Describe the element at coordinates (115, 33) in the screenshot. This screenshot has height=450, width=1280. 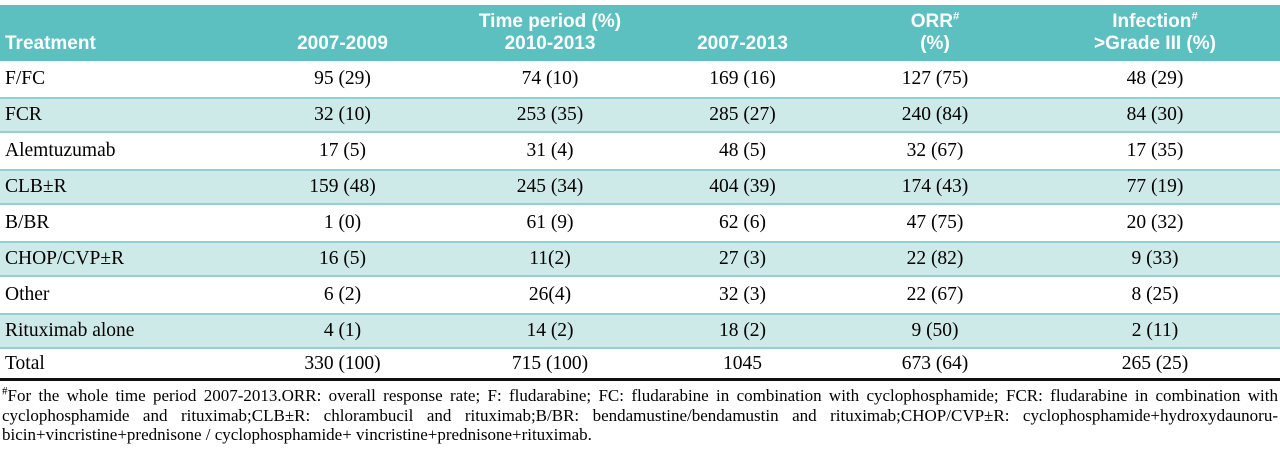
I see `col-header-treatment: Treatment` at that location.